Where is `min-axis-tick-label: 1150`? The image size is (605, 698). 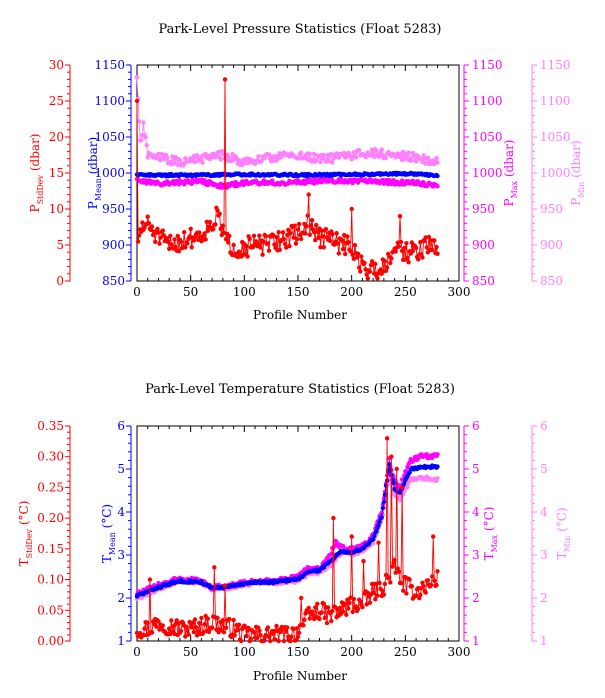
min-axis-tick-label: 1150 is located at coordinates (555, 65).